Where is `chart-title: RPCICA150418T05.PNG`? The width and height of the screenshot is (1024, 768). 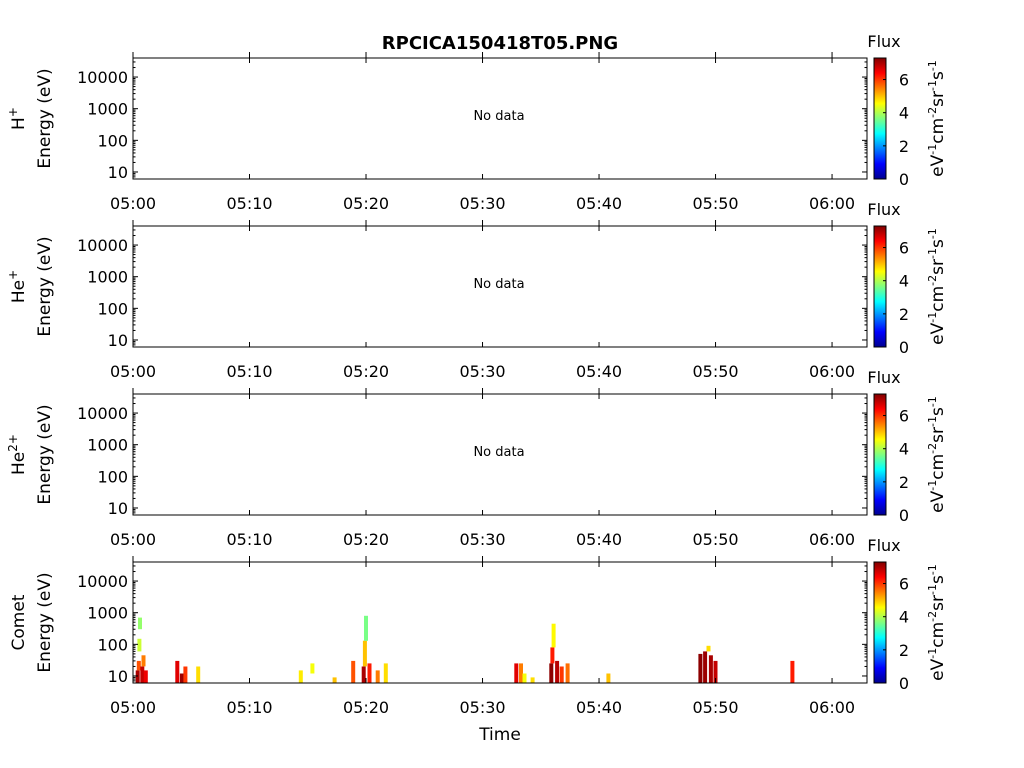
chart-title: RPCICA150418T05.PNG is located at coordinates (500, 43).